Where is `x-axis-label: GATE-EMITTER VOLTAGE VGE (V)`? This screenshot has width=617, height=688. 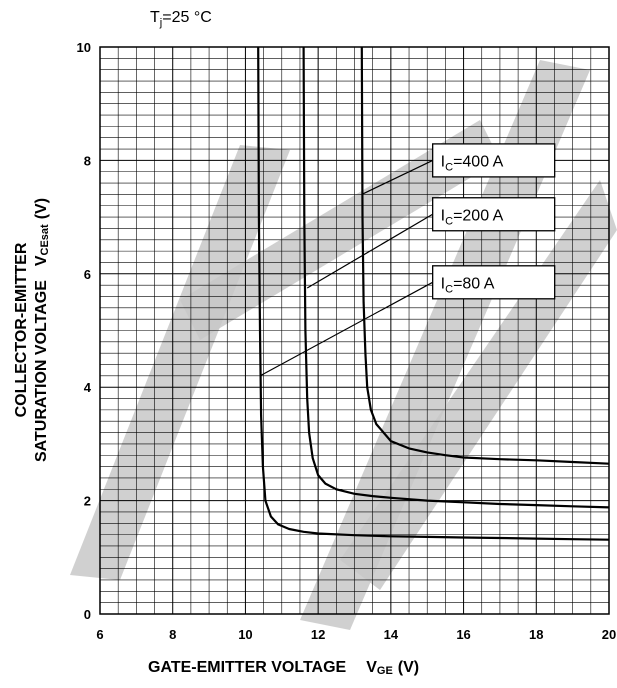 x-axis-label: GATE-EMITTER VOLTAGE VGE (V) is located at coordinates (283, 668).